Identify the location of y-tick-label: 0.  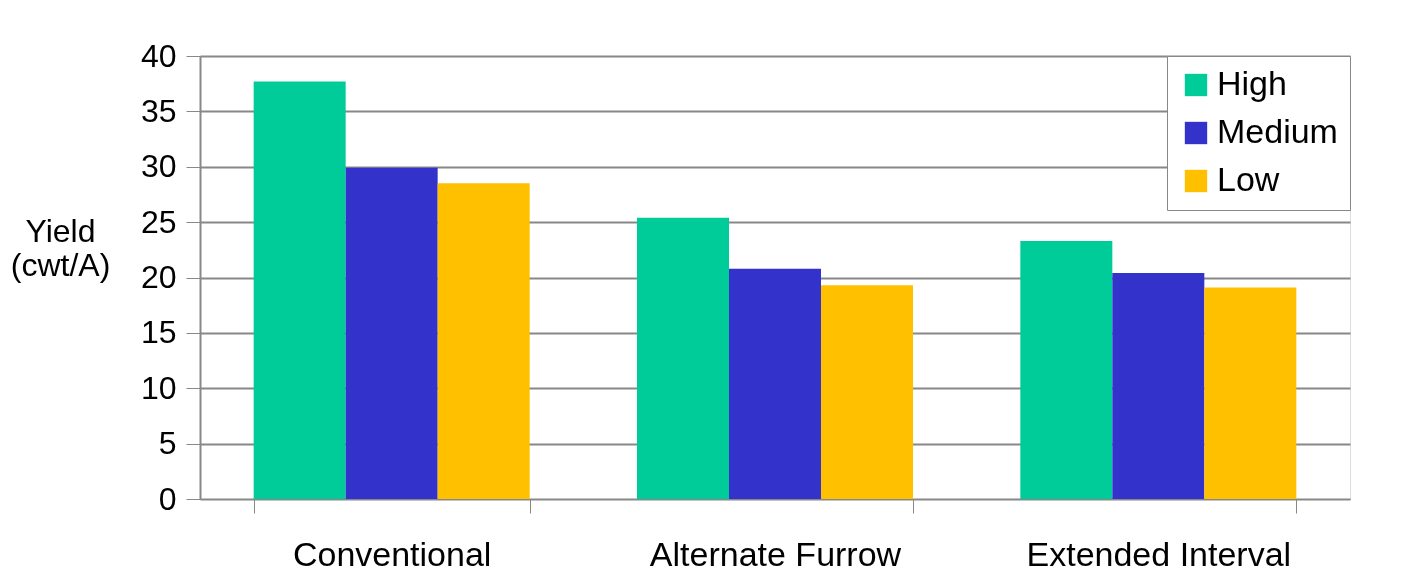
(167, 498).